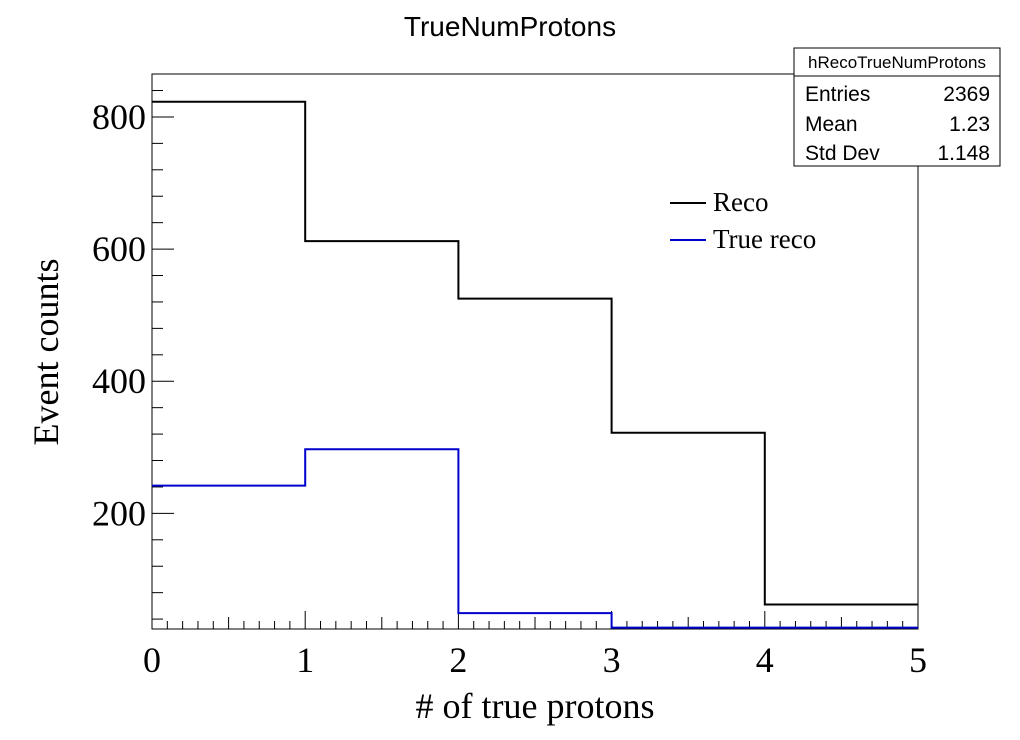 This screenshot has height=740, width=1020. Describe the element at coordinates (458, 660) in the screenshot. I see `x-tick-label: 2` at that location.